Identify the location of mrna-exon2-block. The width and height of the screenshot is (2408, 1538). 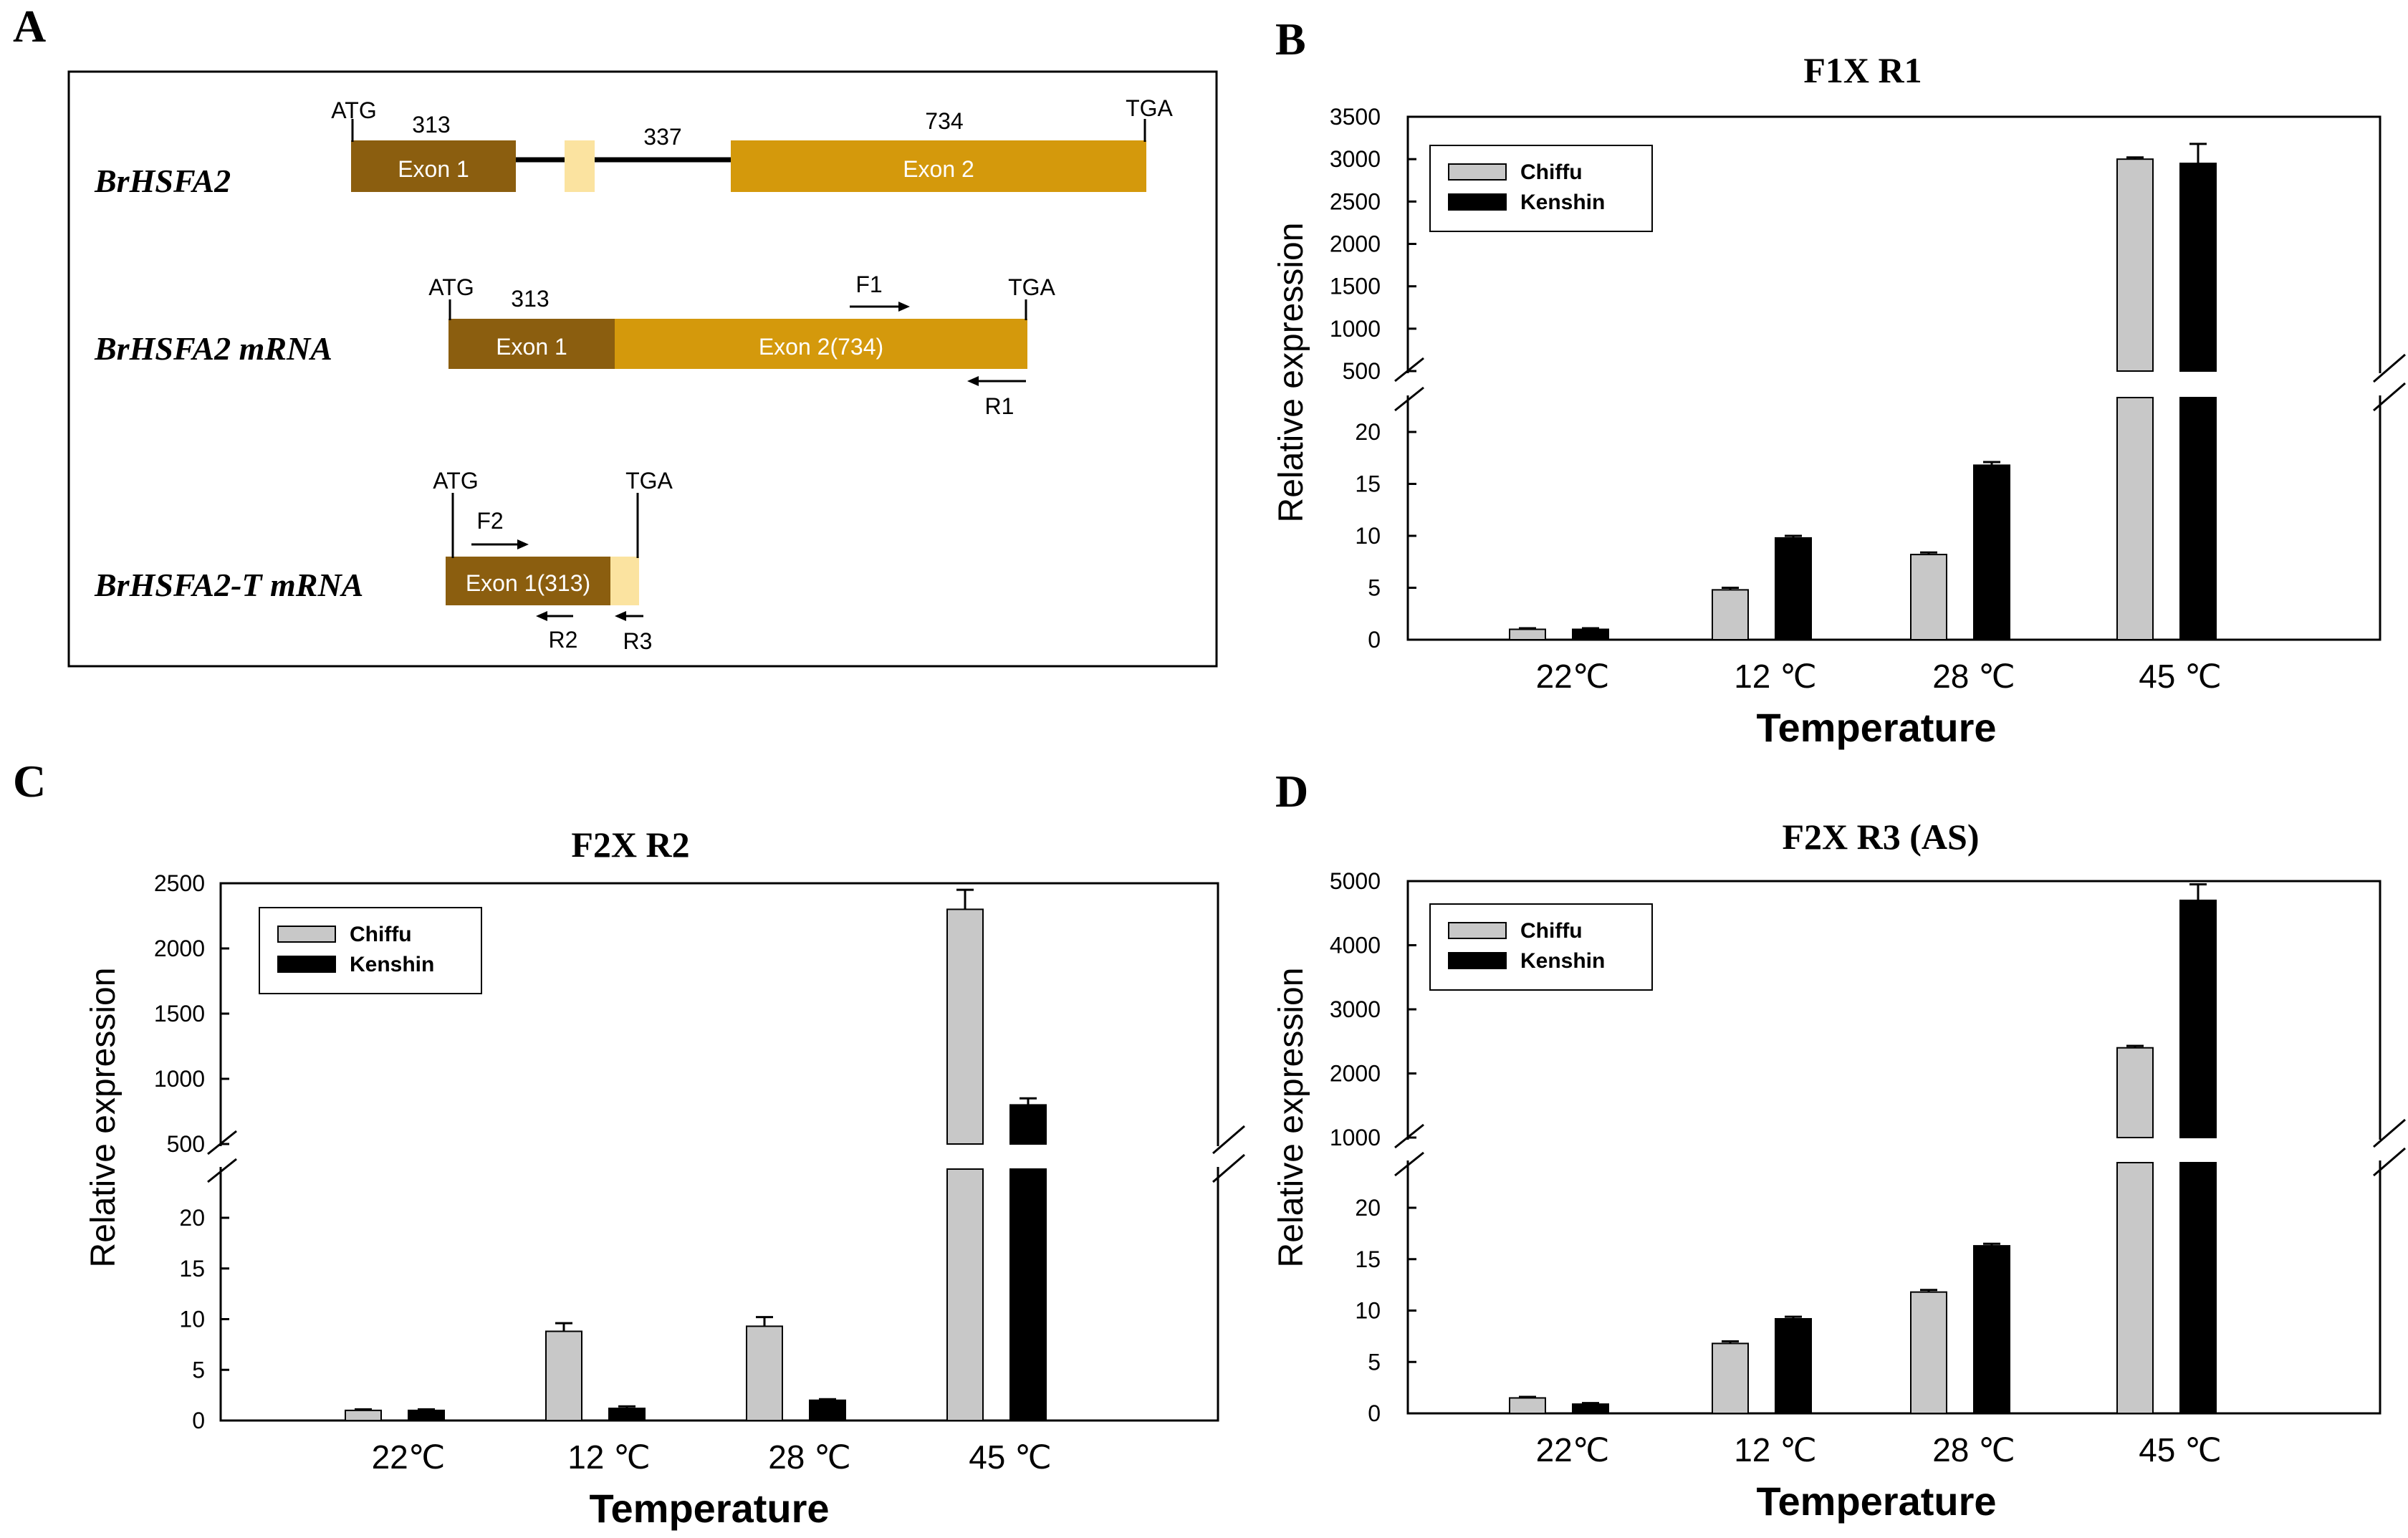
(821, 344).